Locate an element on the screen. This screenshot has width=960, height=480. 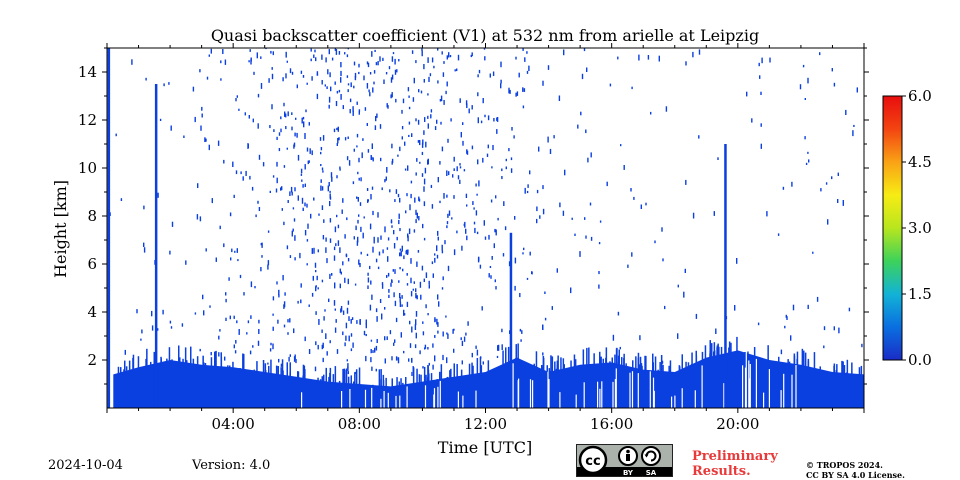
cc-license-badge: cc BY SA is located at coordinates (624, 460).